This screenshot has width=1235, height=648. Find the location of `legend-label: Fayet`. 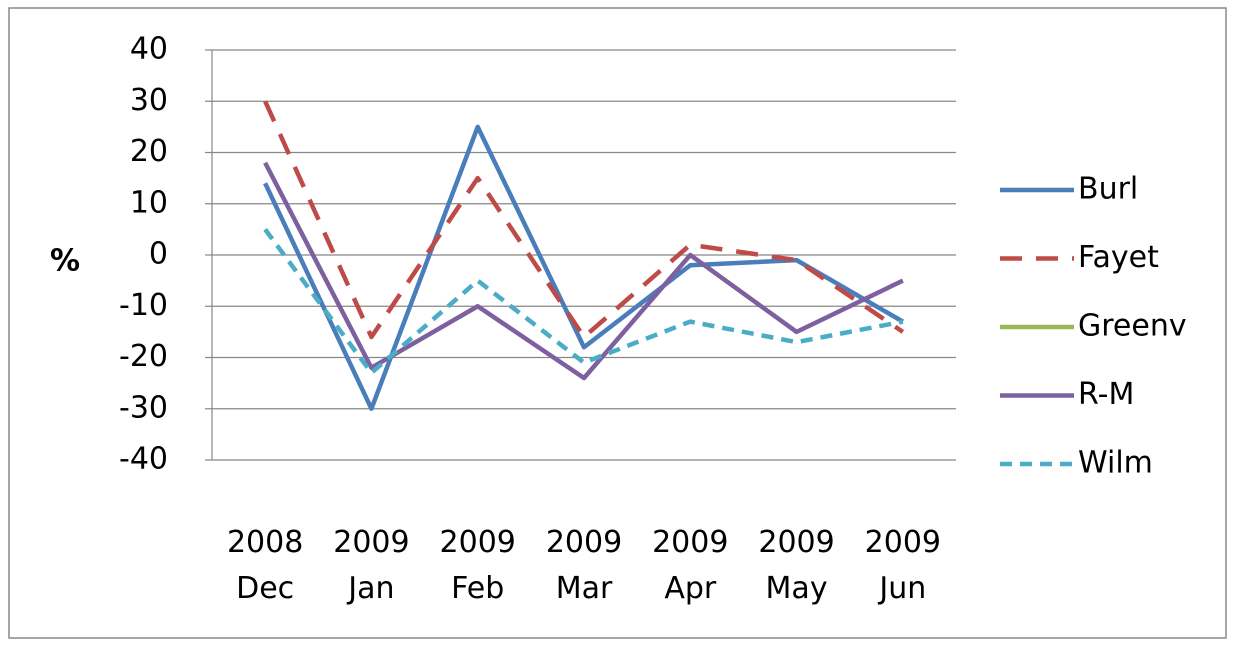

legend-label: Fayet is located at coordinates (1118, 257).